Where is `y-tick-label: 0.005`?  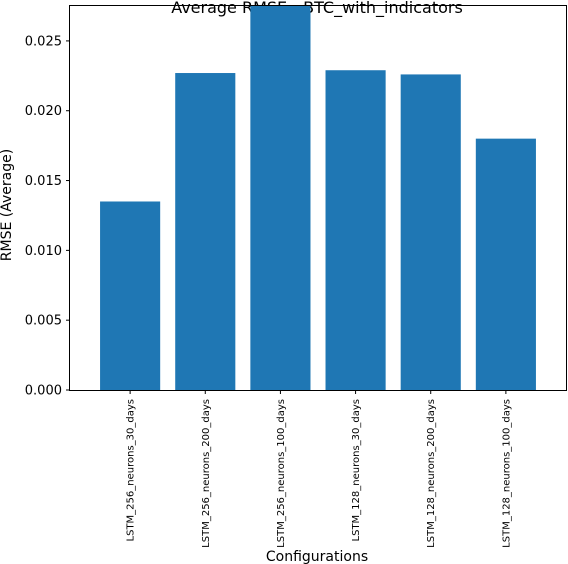 y-tick-label: 0.005 is located at coordinates (43, 321).